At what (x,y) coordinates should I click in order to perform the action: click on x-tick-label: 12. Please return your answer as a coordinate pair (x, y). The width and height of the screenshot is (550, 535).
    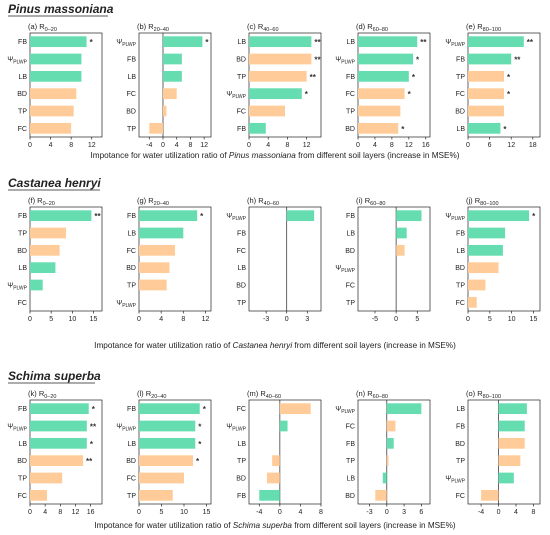
    Looking at the image, I should click on (92, 145).